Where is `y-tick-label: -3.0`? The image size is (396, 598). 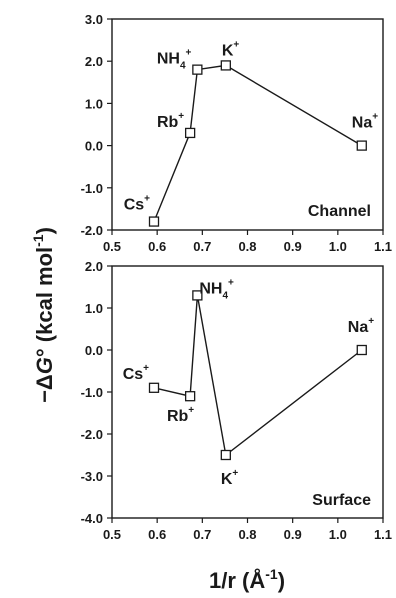
y-tick-label: -3.0 is located at coordinates (92, 476).